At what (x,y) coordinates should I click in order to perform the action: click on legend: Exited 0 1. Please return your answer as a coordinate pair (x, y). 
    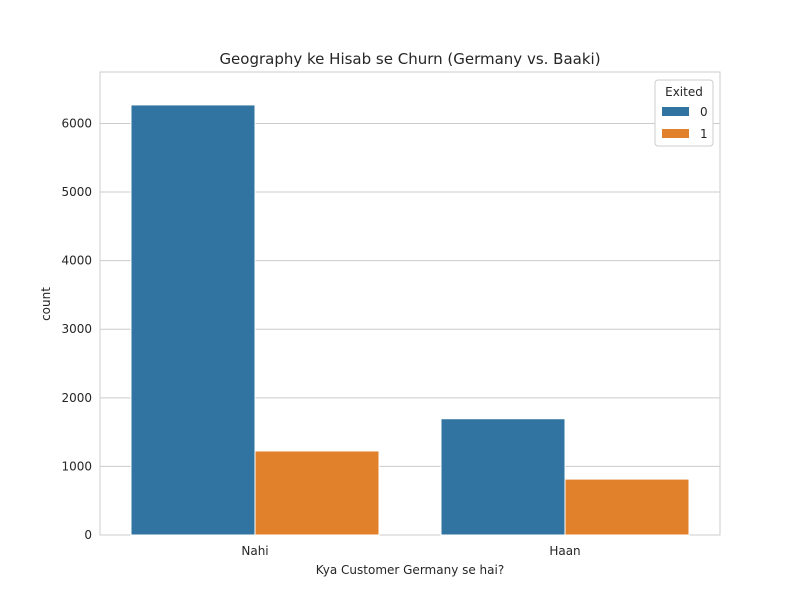
    Looking at the image, I should click on (684, 113).